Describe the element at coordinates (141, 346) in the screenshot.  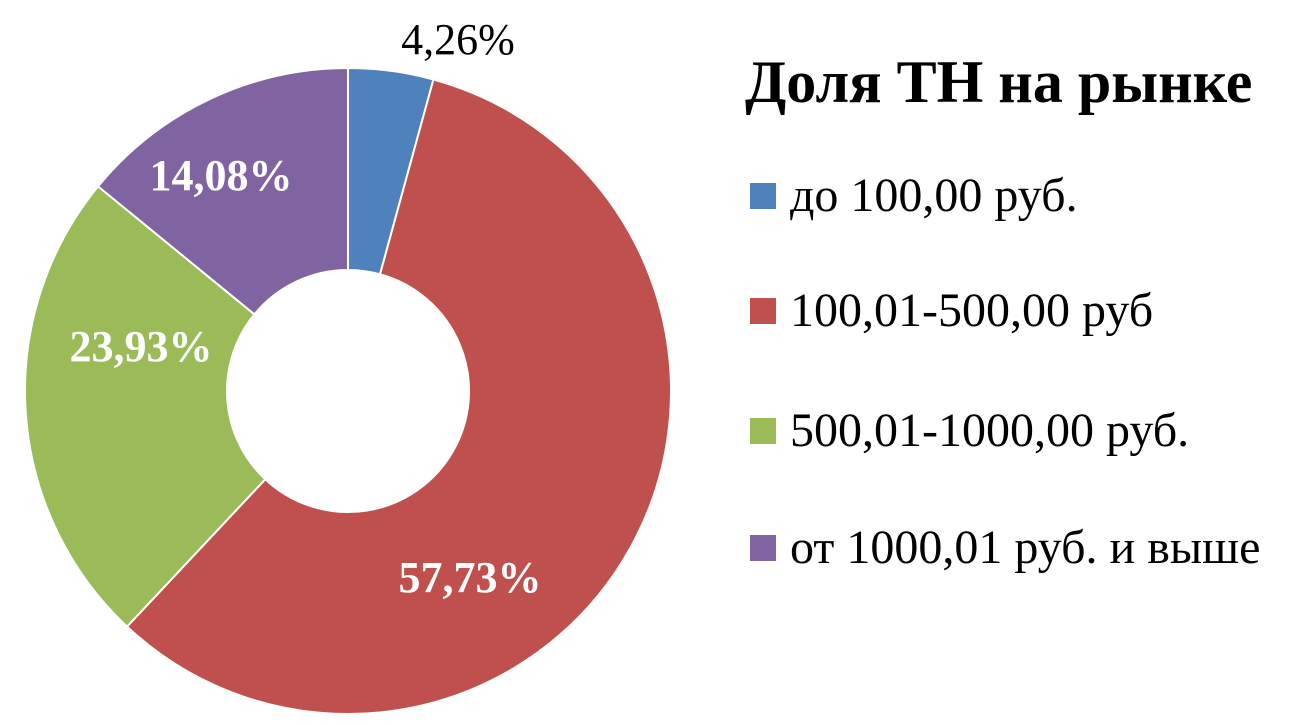
I see `data-label-3: 23,93%` at that location.